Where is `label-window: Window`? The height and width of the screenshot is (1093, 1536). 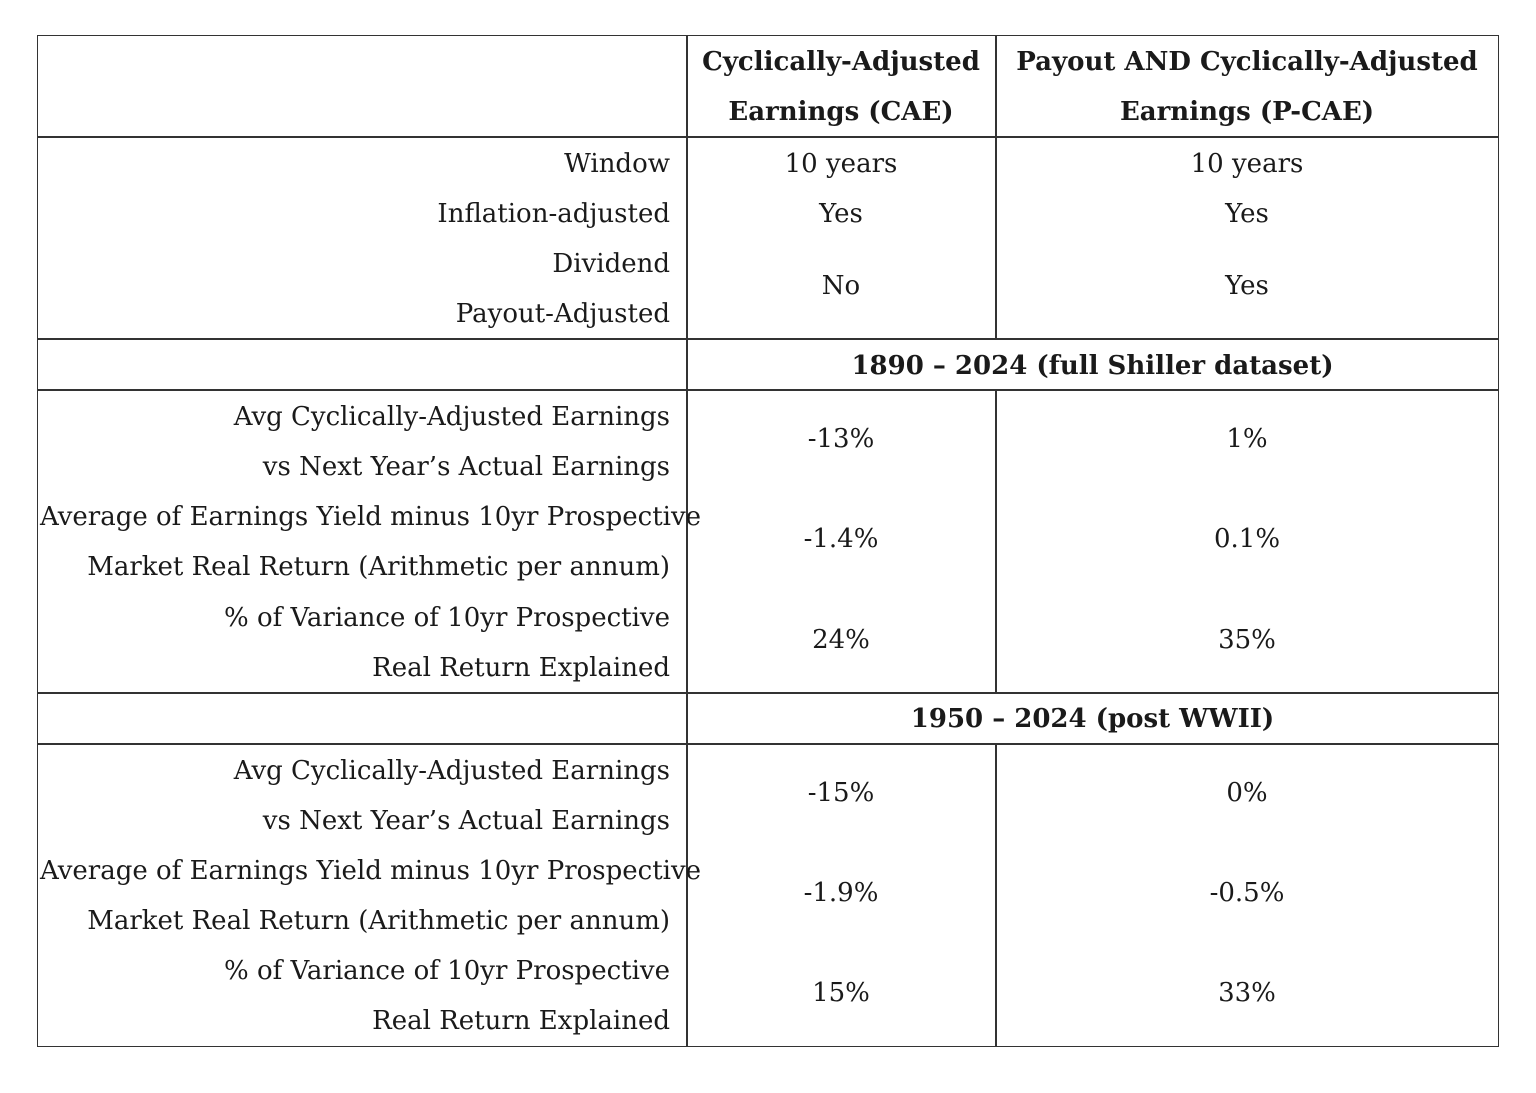 label-window: Window is located at coordinates (617, 164).